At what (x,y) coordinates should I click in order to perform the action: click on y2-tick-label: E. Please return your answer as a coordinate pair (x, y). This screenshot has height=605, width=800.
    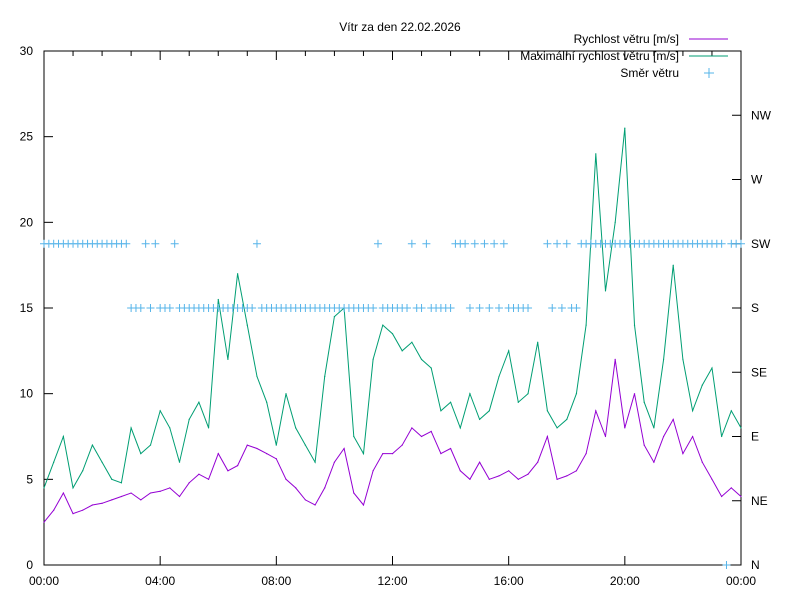
    Looking at the image, I should click on (755, 437).